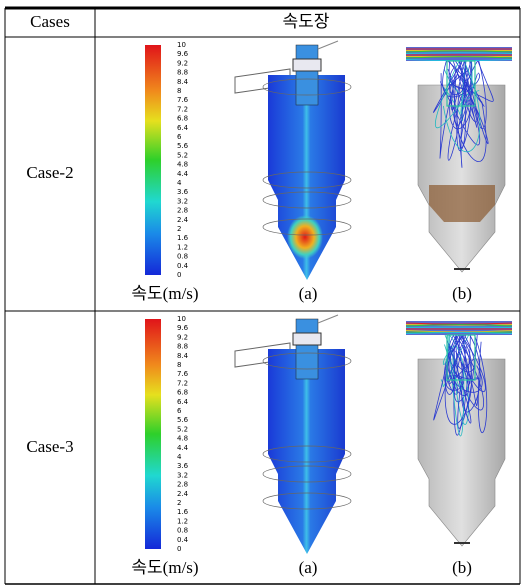 Image resolution: width=524 pixels, height=586 pixels. Describe the element at coordinates (183, 494) in the screenshot. I see `colorbar-tick: 2.4` at that location.